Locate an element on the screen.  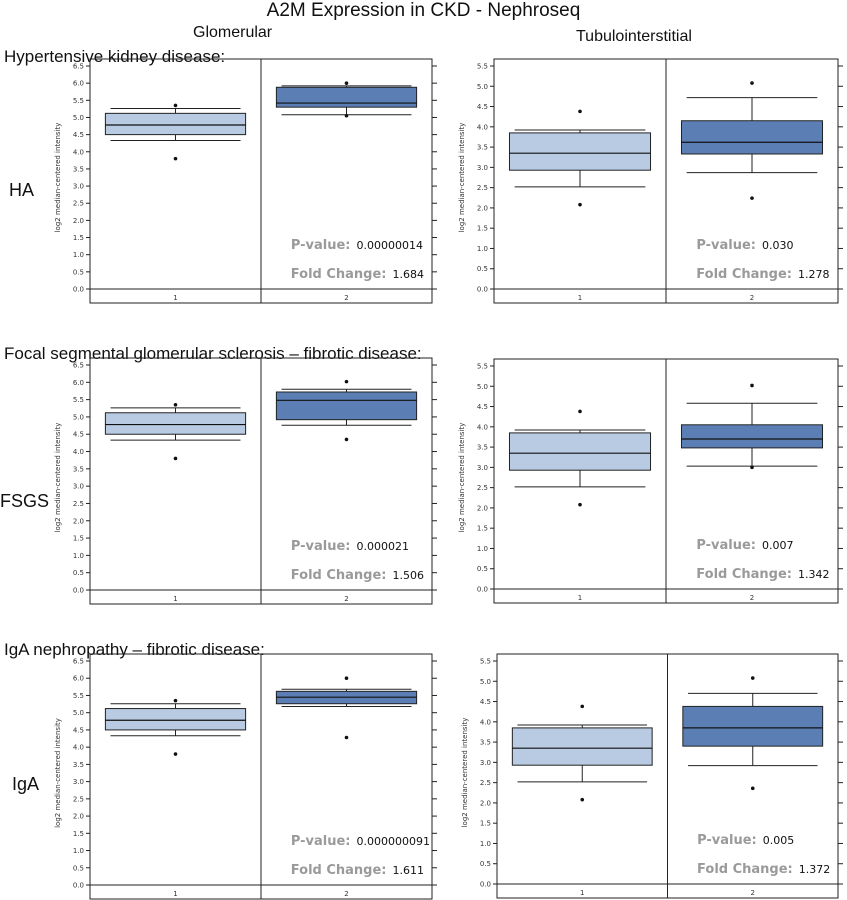
pvalue-value: 0.007 is located at coordinates (778, 545).